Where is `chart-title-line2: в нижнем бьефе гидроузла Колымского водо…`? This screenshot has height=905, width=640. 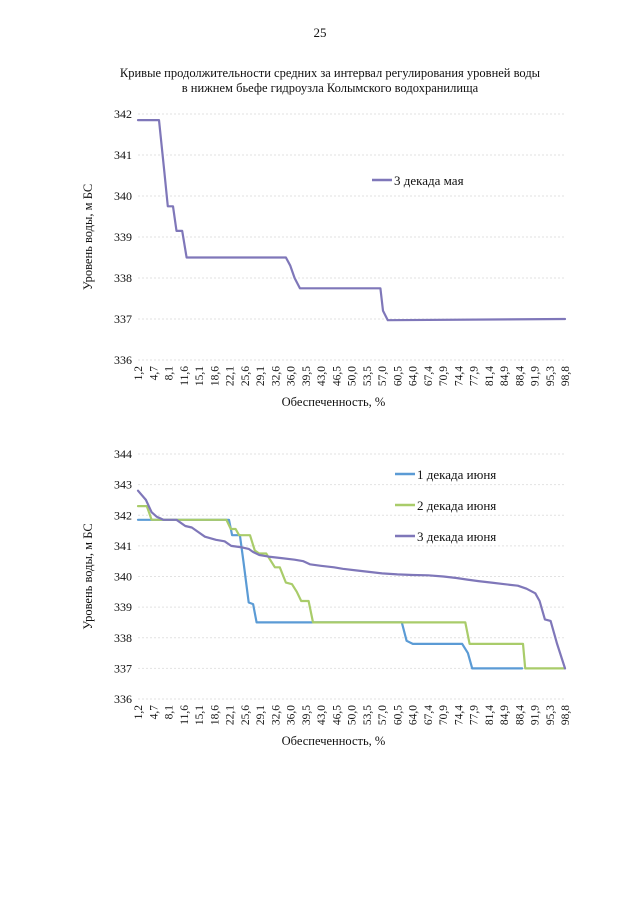 chart-title-line2: в нижнем бьефе гидроузла Колымского водо… is located at coordinates (330, 88).